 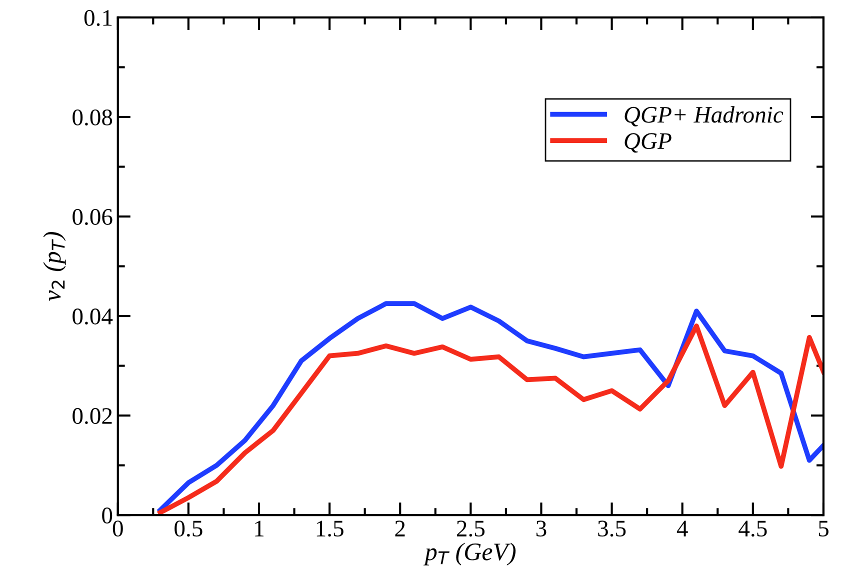 I want to click on y-tick-label: 0.08, so click(x=92, y=117).